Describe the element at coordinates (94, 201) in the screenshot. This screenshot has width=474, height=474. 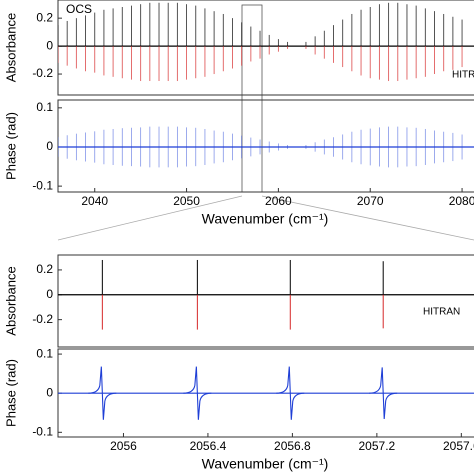
I see `x-tick-label: 2040` at that location.